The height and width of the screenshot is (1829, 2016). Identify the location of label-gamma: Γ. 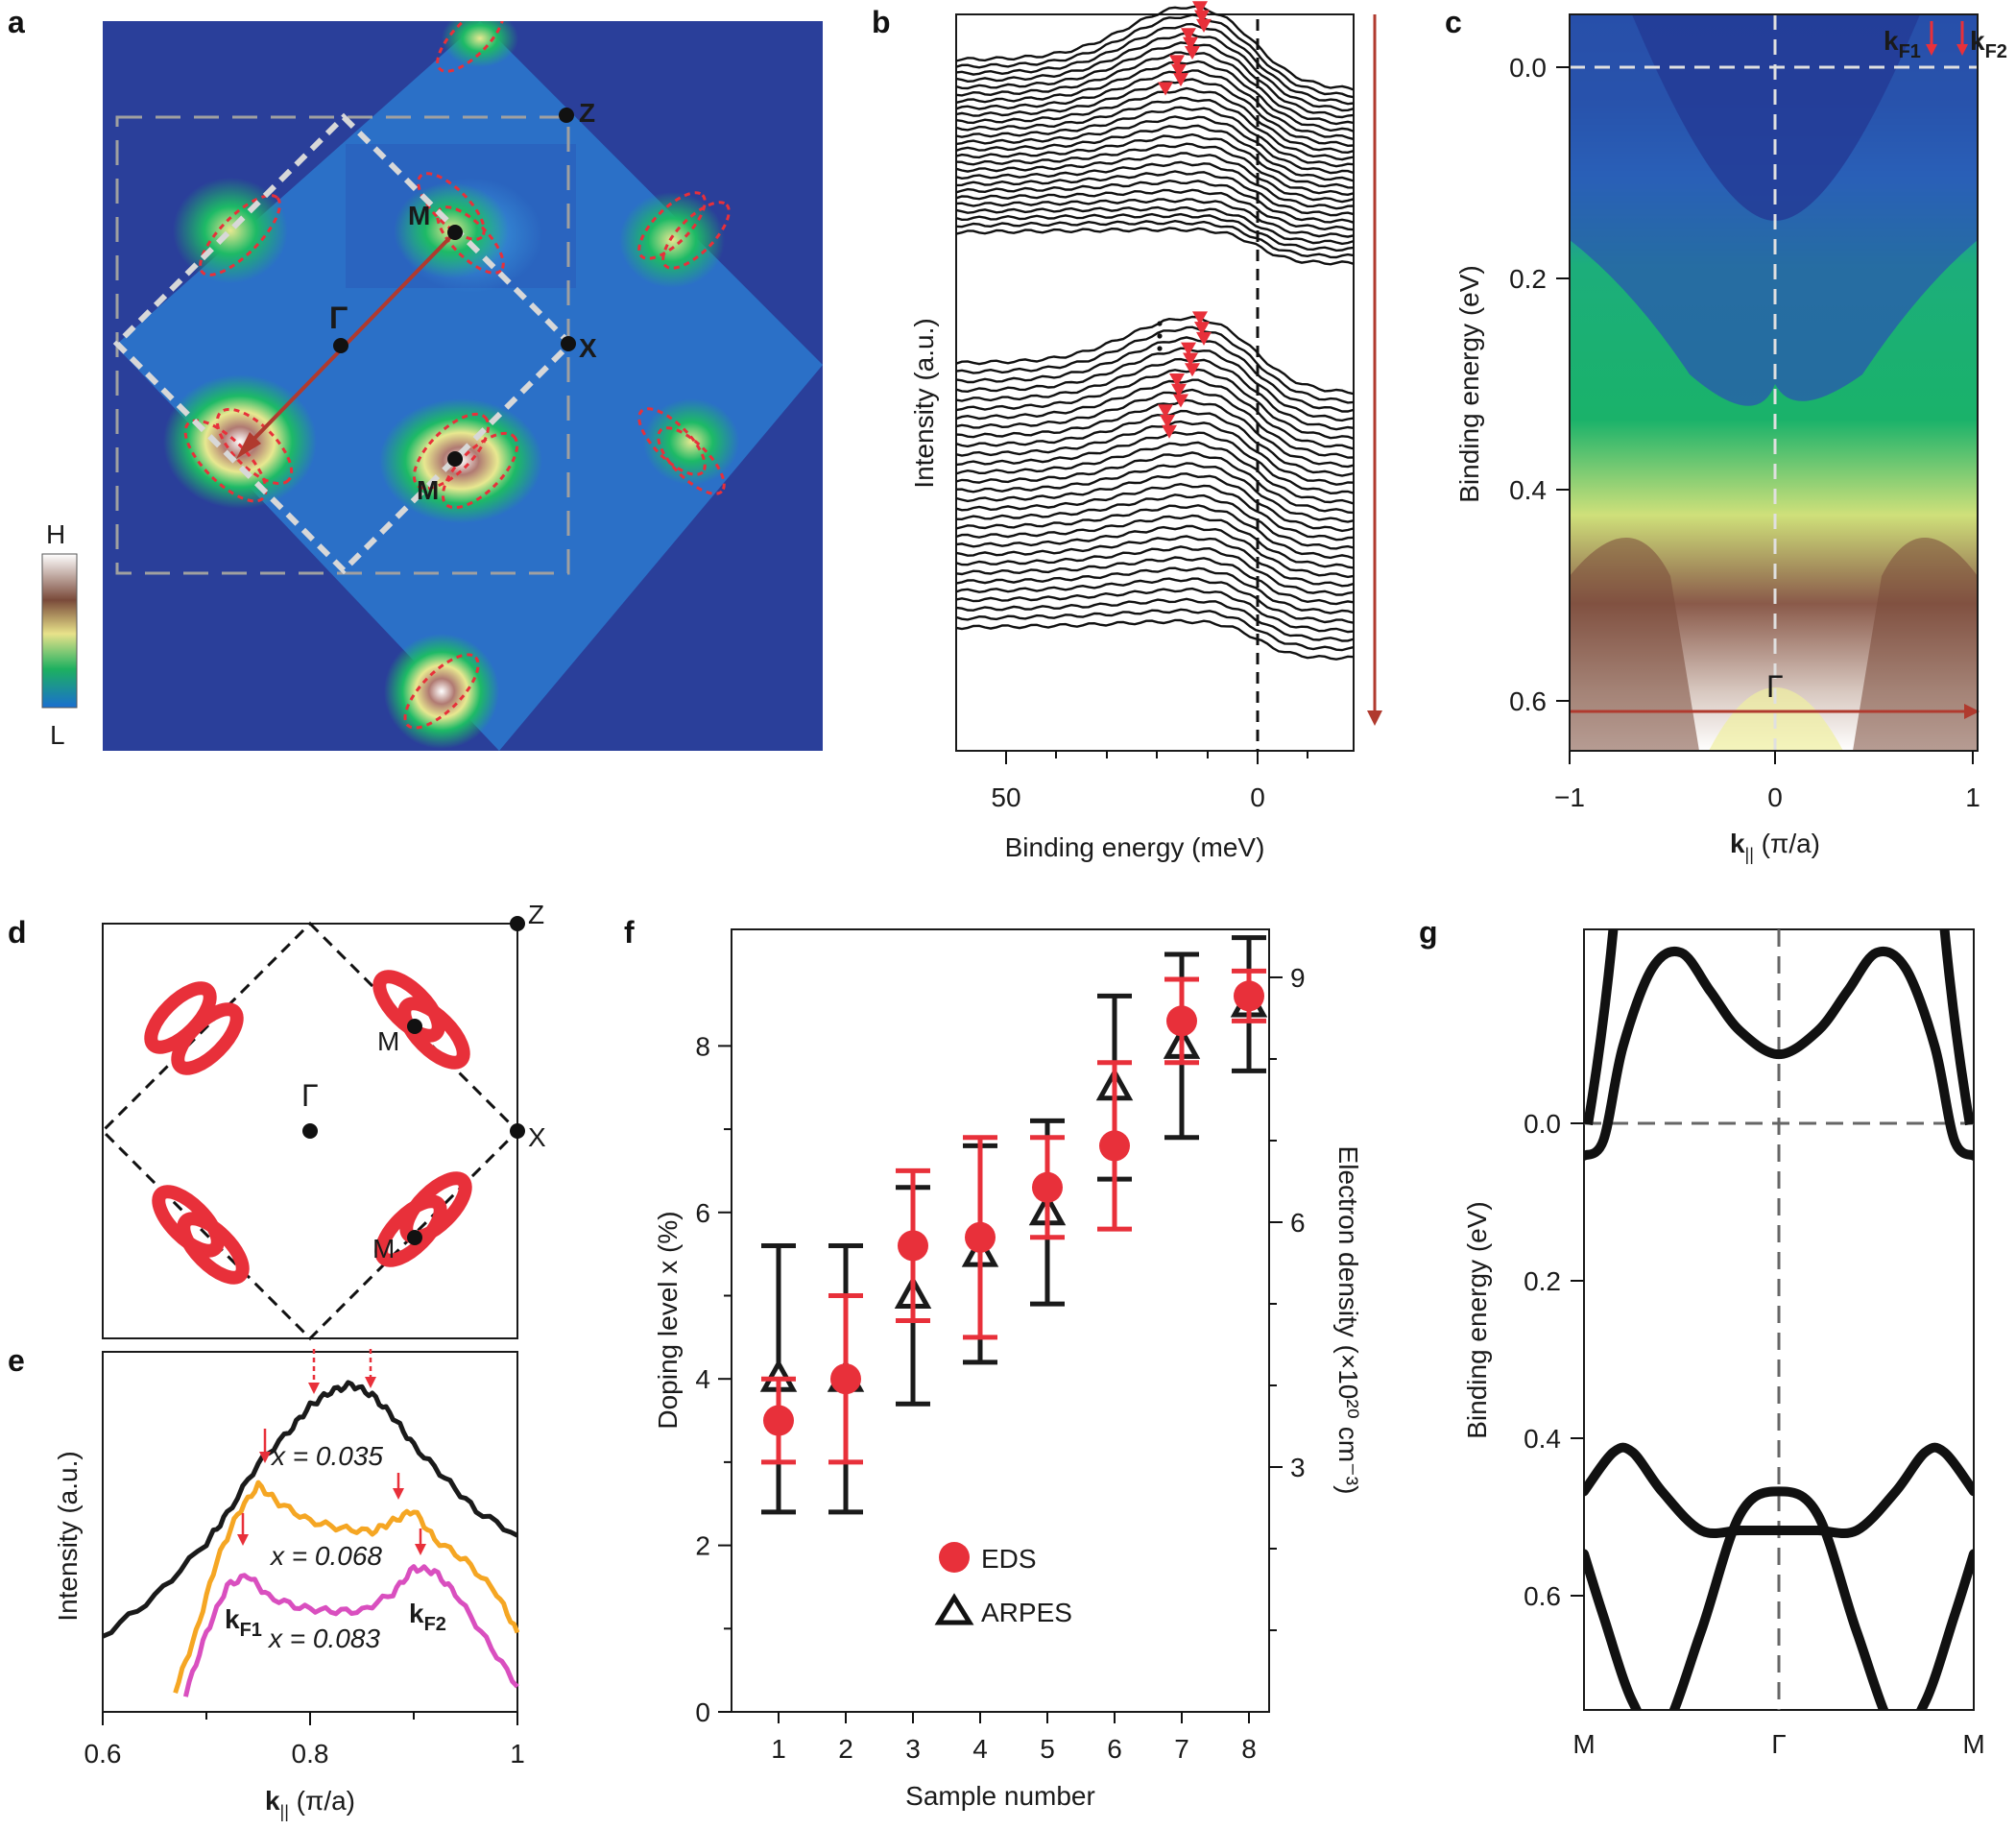
(338, 318).